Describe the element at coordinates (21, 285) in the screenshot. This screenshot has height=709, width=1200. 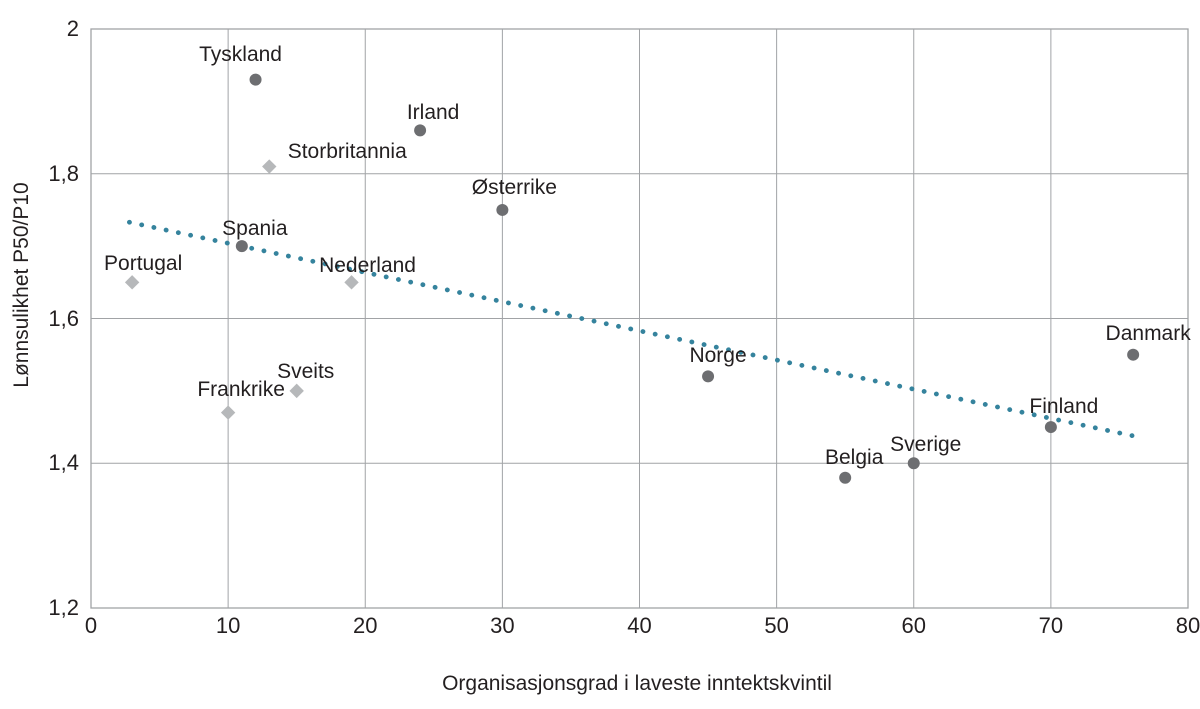
I see `y-axis-title: Lønnsulikhet P50/P10` at that location.